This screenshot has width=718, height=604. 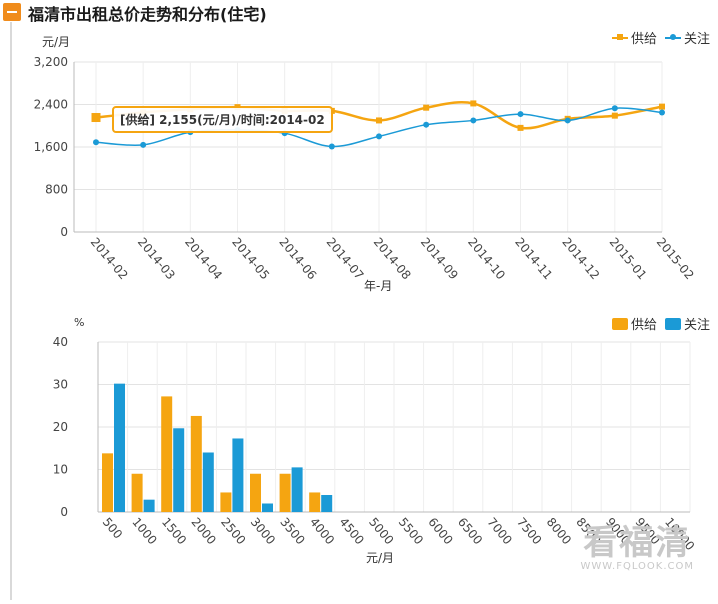 I want to click on x-tick-label: 2015-02, so click(x=675, y=258).